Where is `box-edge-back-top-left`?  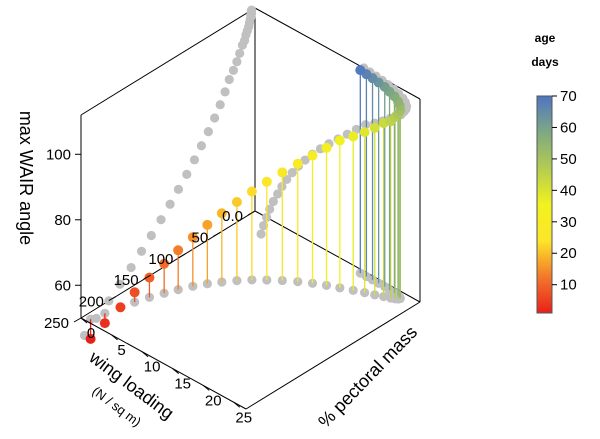
box-edge-back-top-left is located at coordinates (168, 61).